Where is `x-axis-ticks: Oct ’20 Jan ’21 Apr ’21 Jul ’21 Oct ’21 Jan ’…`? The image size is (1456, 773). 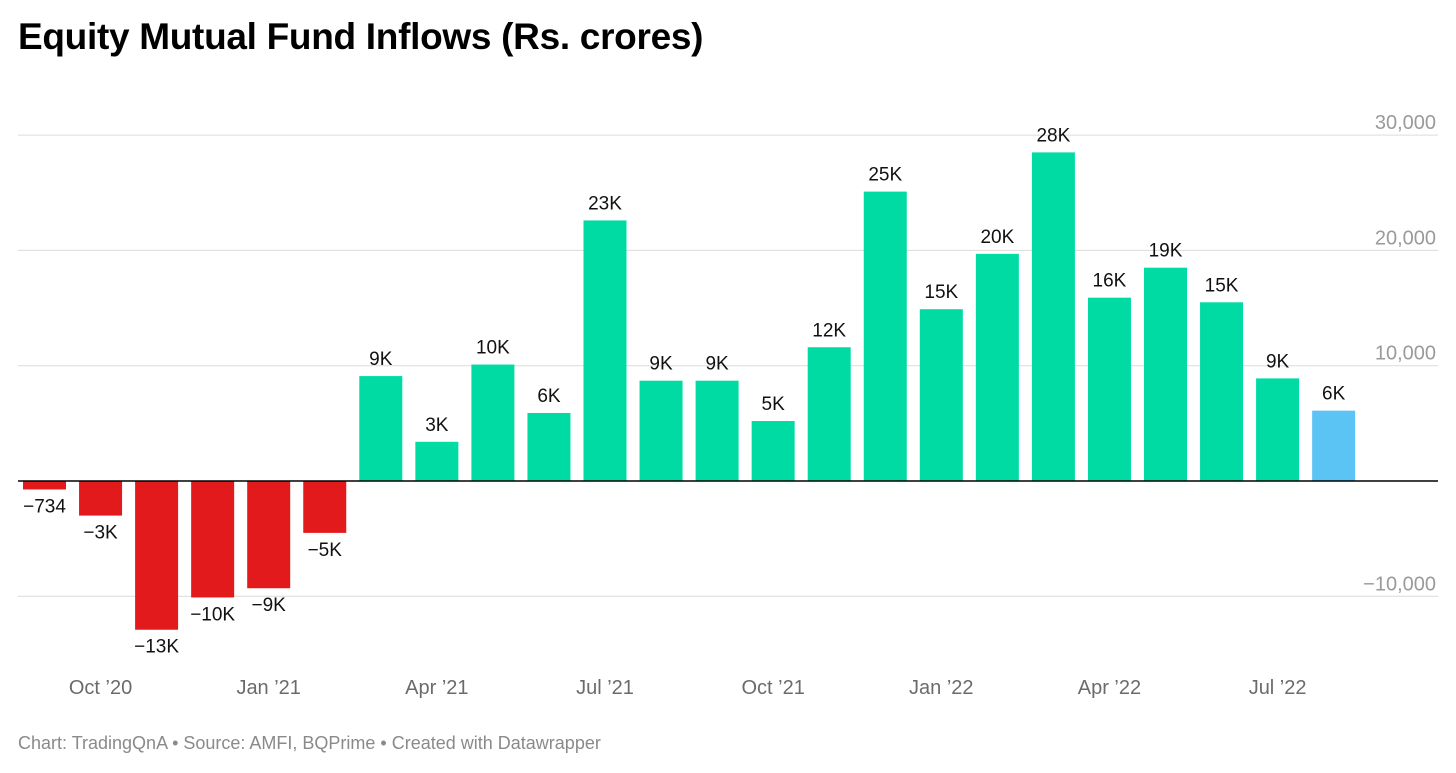 x-axis-ticks: Oct ’20 Jan ’21 Apr ’21 Jul ’21 Oct ’21 Jan ’… is located at coordinates (688, 688).